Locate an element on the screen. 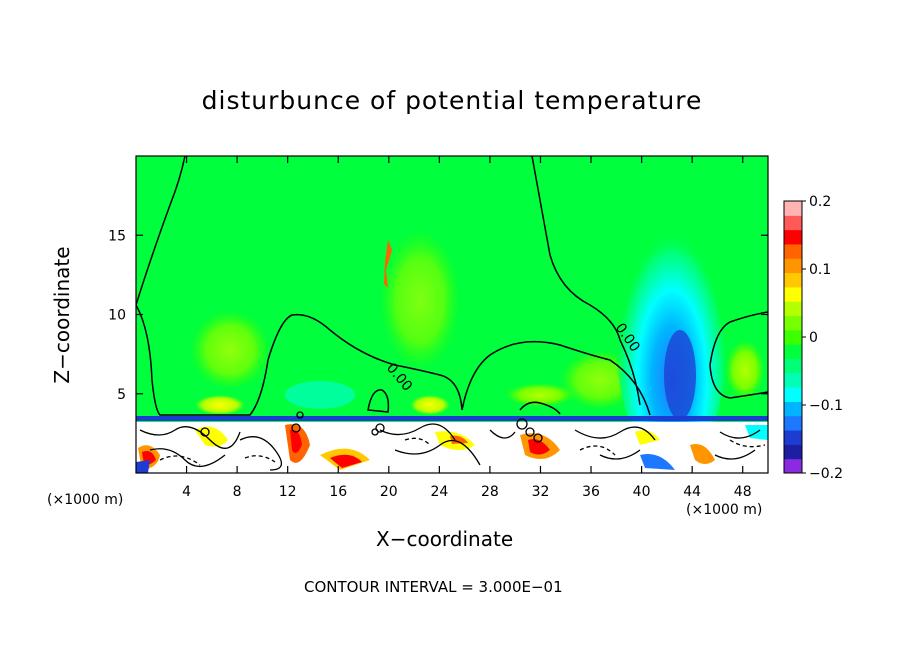 The height and width of the screenshot is (654, 904). y-tick-label: 15 is located at coordinates (117, 236).